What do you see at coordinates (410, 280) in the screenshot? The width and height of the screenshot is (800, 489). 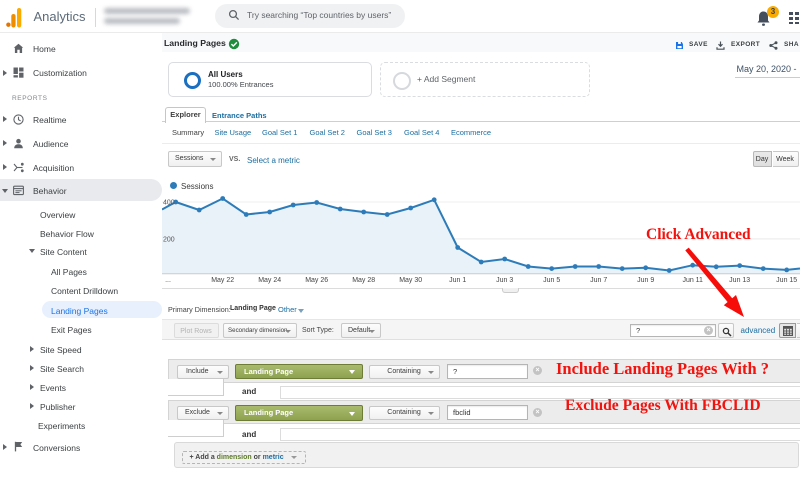 I see `svg-text: May 30` at bounding box center [410, 280].